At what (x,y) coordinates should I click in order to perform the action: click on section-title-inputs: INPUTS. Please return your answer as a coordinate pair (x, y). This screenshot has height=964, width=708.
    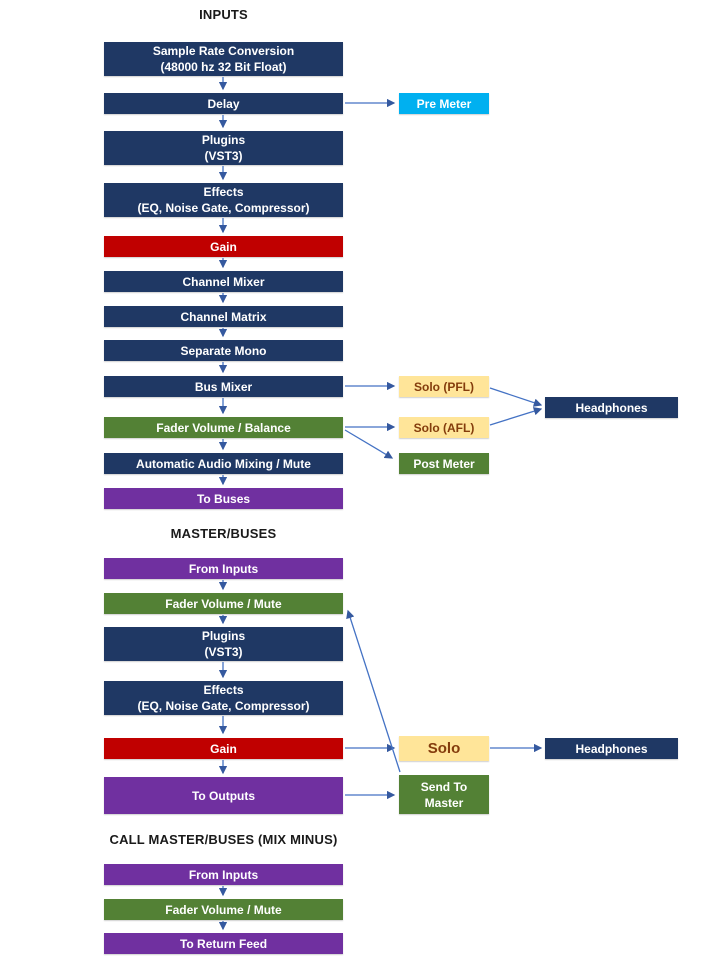
    Looking at the image, I should click on (223, 14).